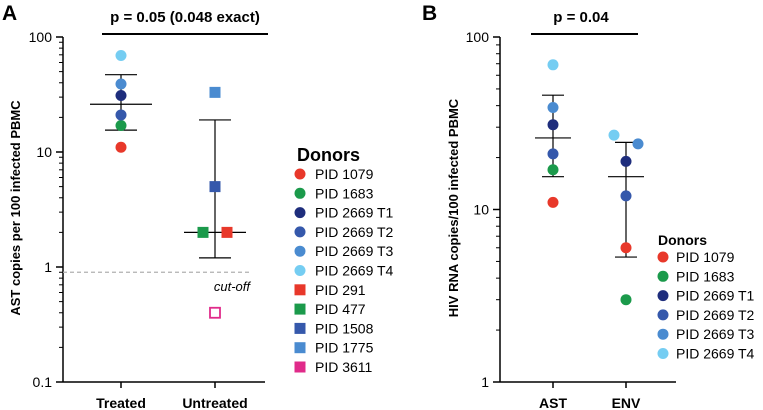 This screenshot has width=763, height=410. Describe the element at coordinates (705, 276) in the screenshot. I see `panel-b-legend-label: PID 1683` at that location.